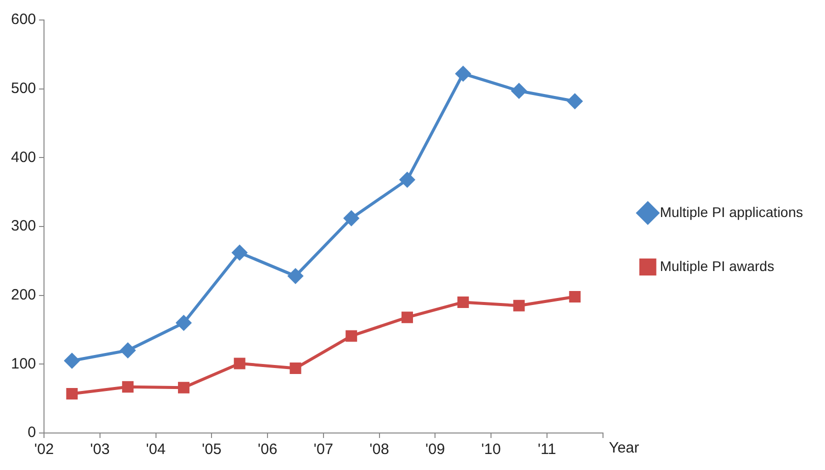 The width and height of the screenshot is (825, 470). Describe the element at coordinates (491, 449) in the screenshot. I see `x-tick-label: '10` at that location.